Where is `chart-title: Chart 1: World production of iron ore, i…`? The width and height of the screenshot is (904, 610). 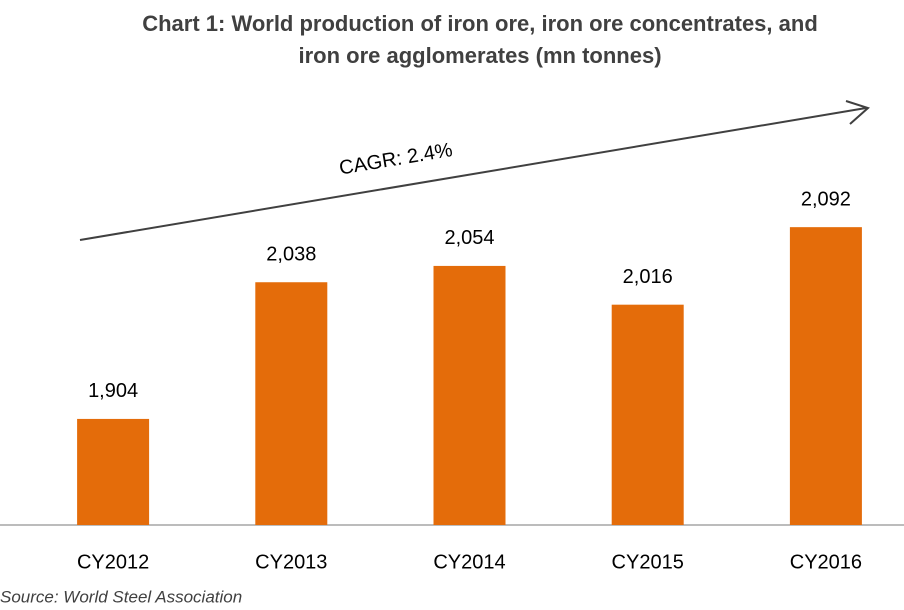
chart-title: Chart 1: World production of iron ore, i… is located at coordinates (480, 39).